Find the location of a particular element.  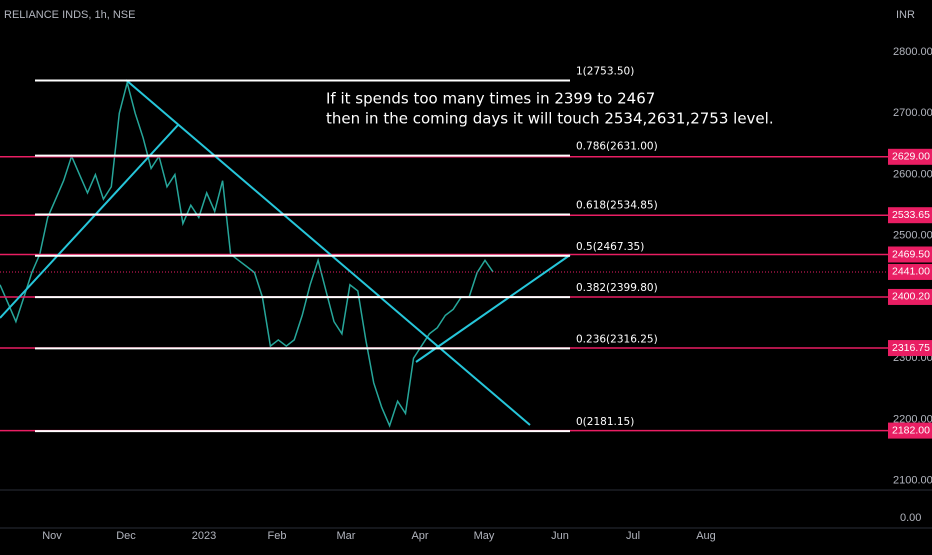

x-tick-label: Jul is located at coordinates (633, 536).